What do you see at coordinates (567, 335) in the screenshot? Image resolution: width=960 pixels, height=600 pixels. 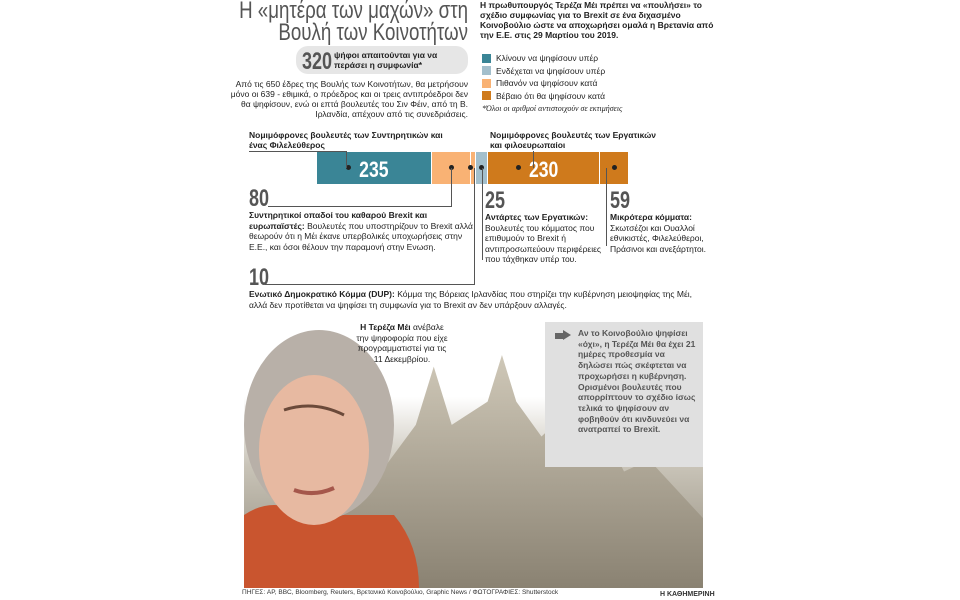 I see `arrow-head-icon` at bounding box center [567, 335].